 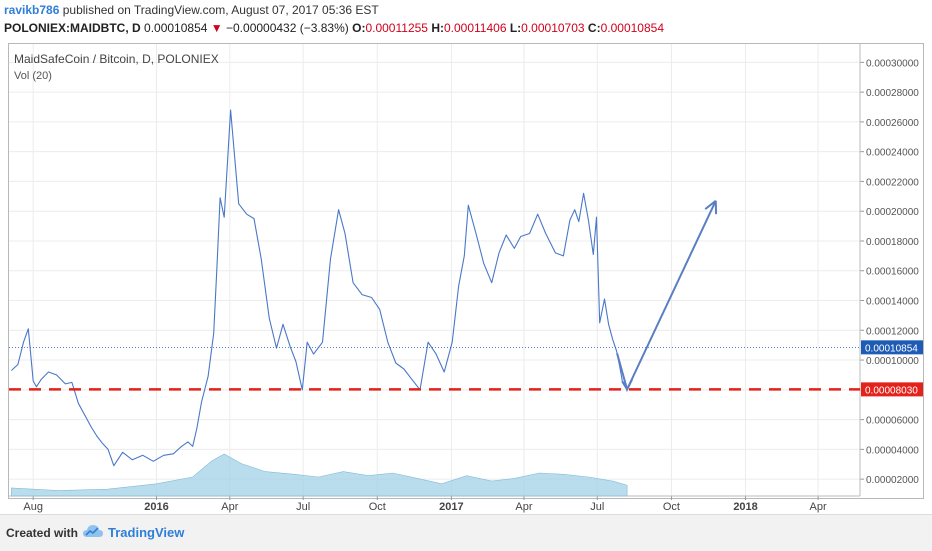 I want to click on high-value: 0.00011406, so click(x=475, y=28).